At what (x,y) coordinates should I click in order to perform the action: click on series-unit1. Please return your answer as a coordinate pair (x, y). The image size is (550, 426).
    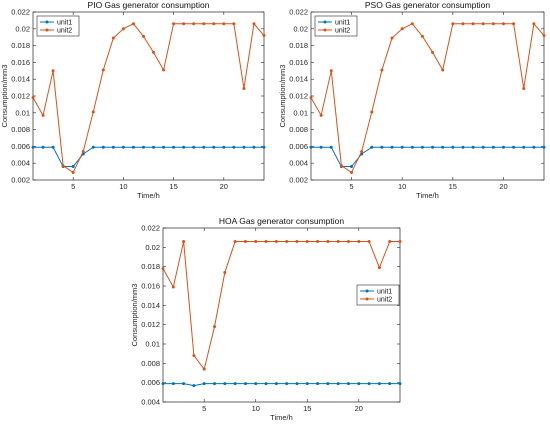
    Looking at the image, I should click on (281, 385).